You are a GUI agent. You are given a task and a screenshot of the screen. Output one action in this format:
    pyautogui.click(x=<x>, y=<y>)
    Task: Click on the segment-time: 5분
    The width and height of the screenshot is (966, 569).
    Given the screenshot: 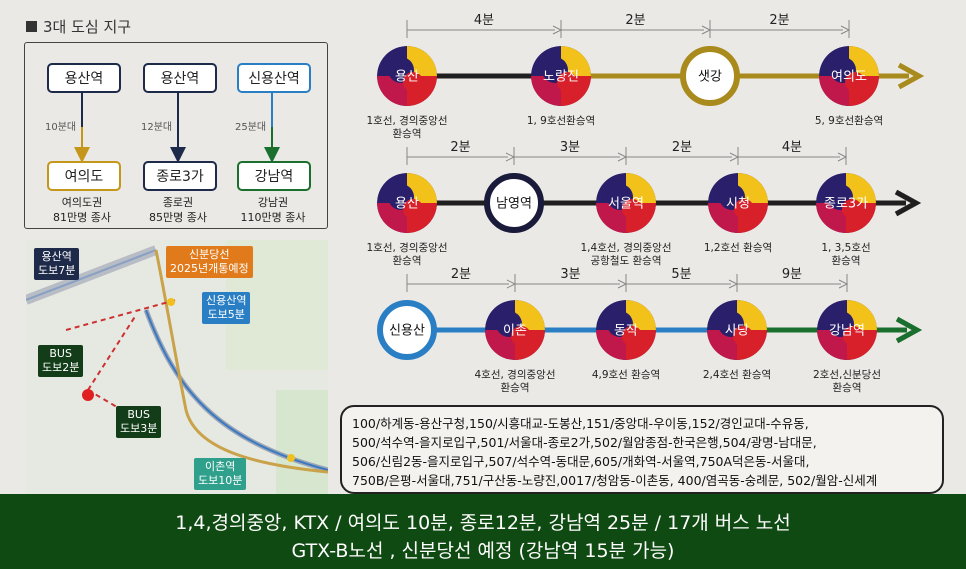 What is the action you would take?
    pyautogui.click(x=682, y=279)
    